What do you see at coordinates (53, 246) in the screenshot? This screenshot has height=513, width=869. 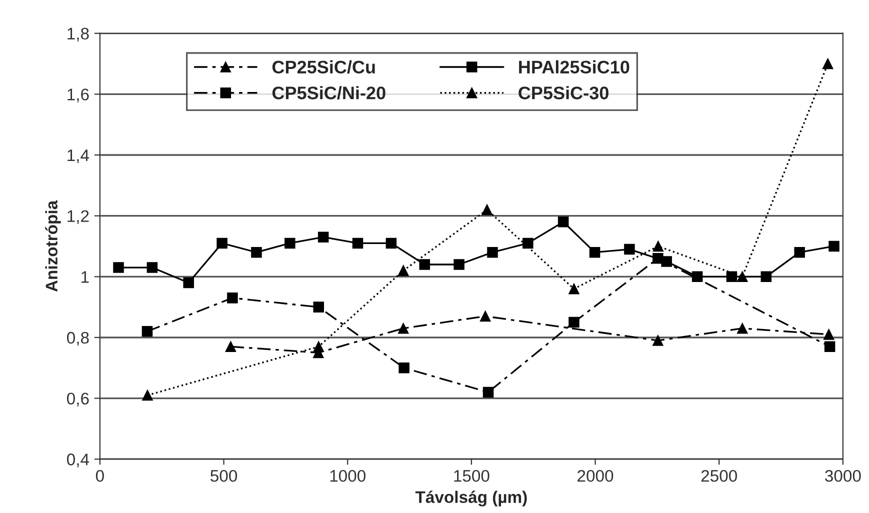 I see `y-axis-title: Anizotrópia` at bounding box center [53, 246].